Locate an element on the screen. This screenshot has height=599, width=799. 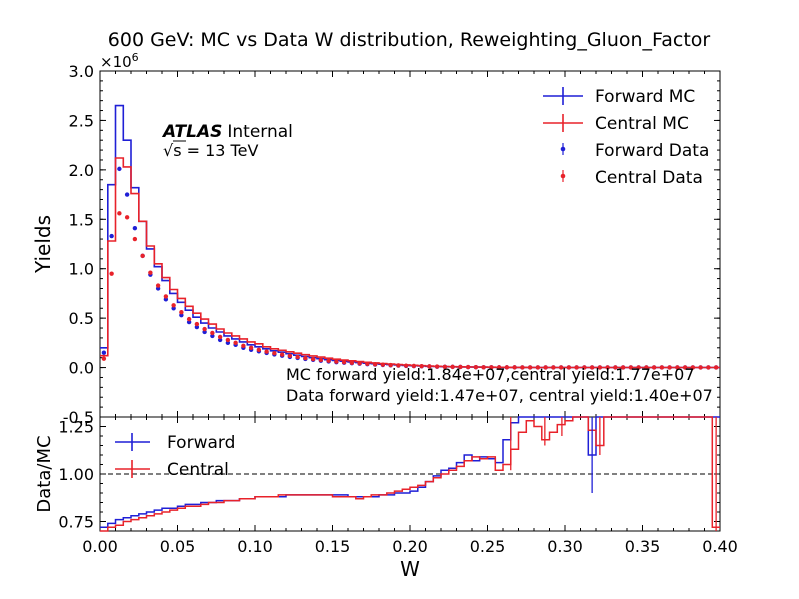
main-y-tick-label: 1.0 is located at coordinates (81, 269).